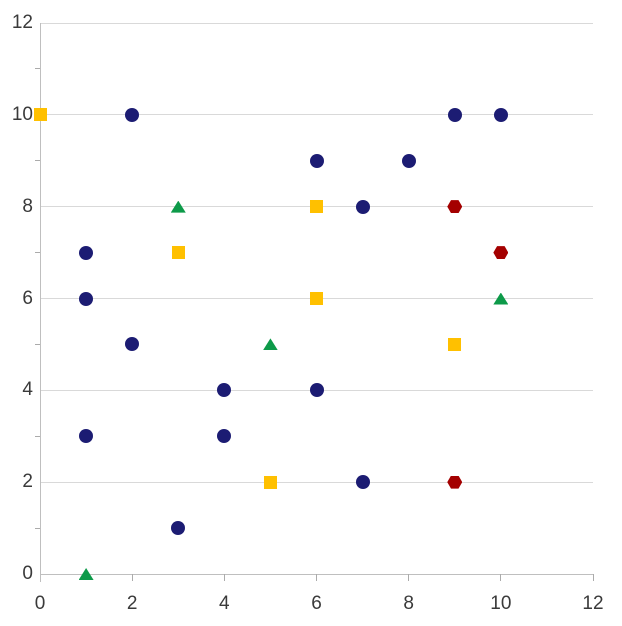 Image resolution: width=622 pixels, height=626 pixels. What do you see at coordinates (27, 482) in the screenshot?
I see `y-axis-tick-label: 2` at bounding box center [27, 482].